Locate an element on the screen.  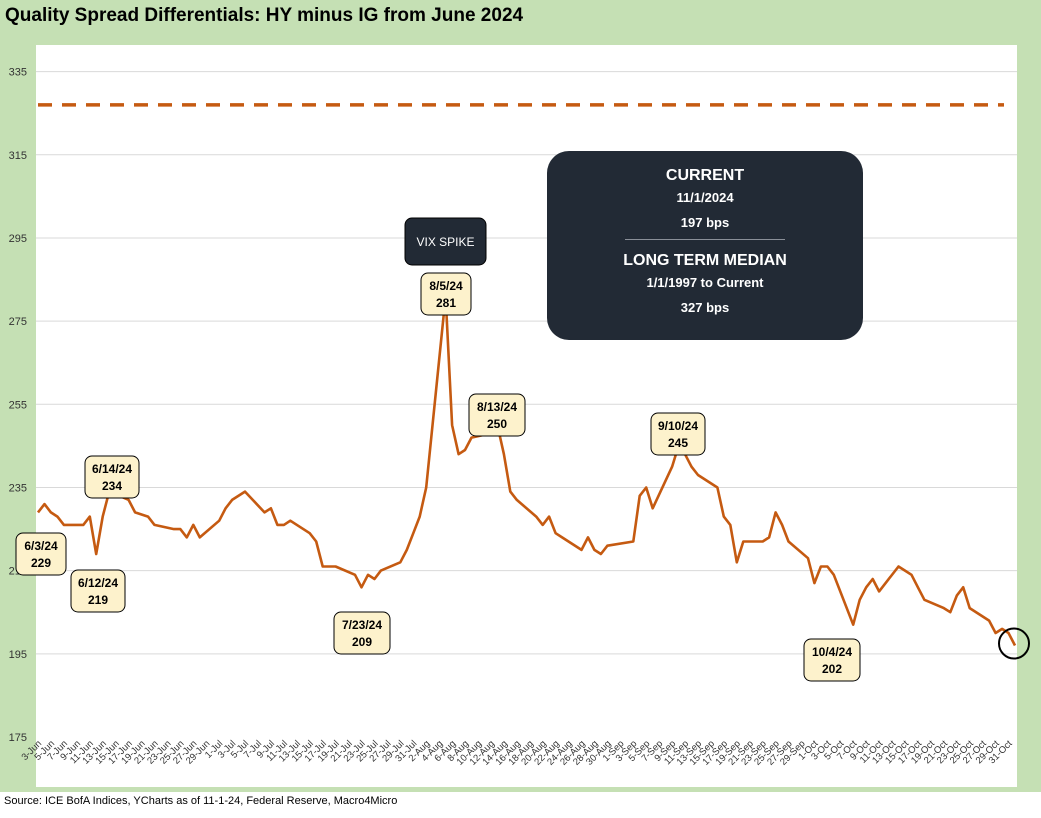
y-tick-label: 255 is located at coordinates (18, 405).